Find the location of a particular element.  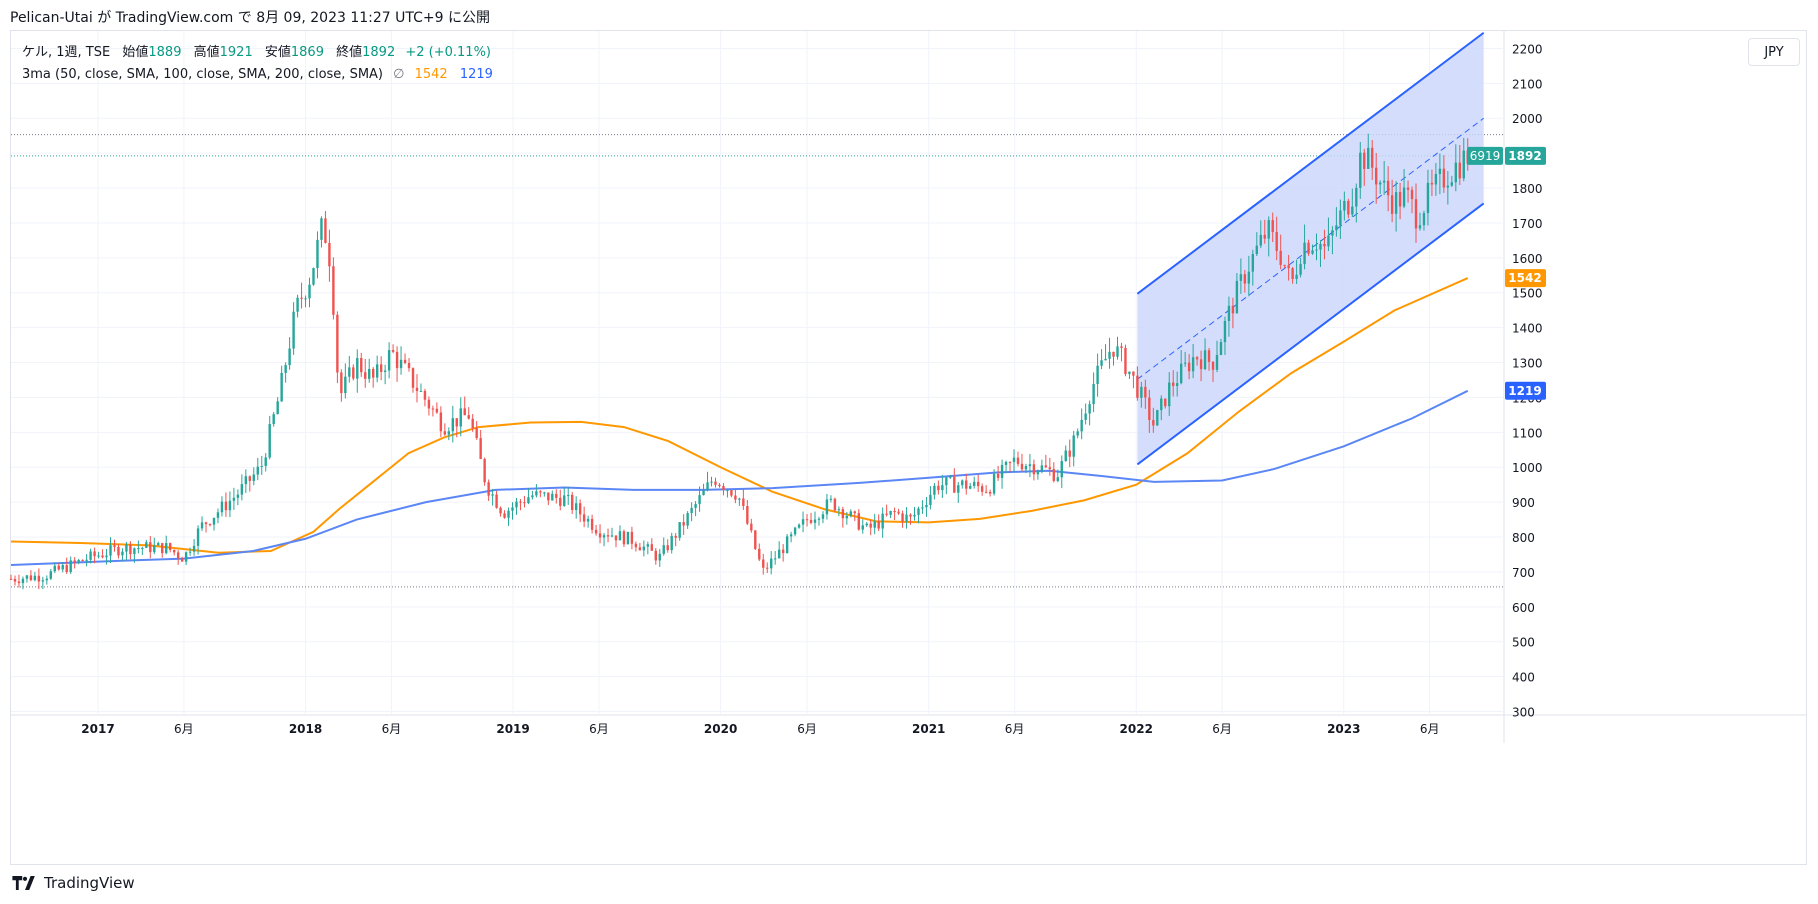

price-label-bg is located at coordinates (1525, 390).